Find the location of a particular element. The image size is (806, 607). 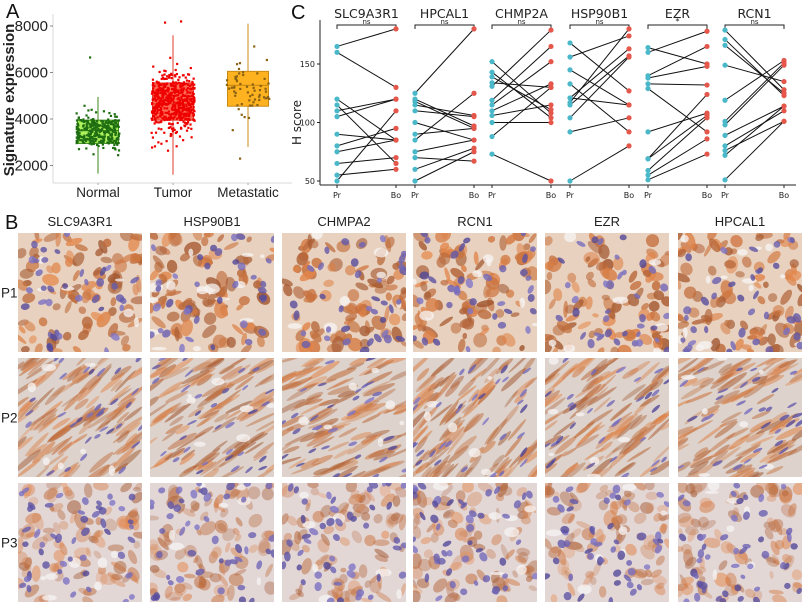

y-tick-label: 8000 is located at coordinates (31, 26).